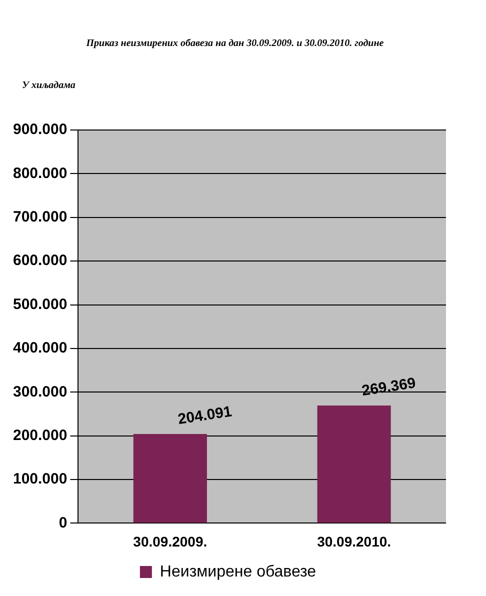 Image resolution: width=486 pixels, height=596 pixels. What do you see at coordinates (388, 387) in the screenshot?
I see `data-label: 269.369` at bounding box center [388, 387].